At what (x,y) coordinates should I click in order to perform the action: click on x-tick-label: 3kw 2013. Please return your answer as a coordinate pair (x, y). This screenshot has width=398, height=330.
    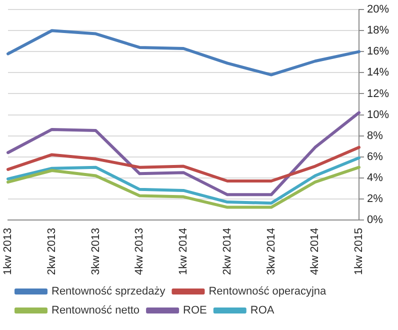
    Looking at the image, I should click on (96, 252).